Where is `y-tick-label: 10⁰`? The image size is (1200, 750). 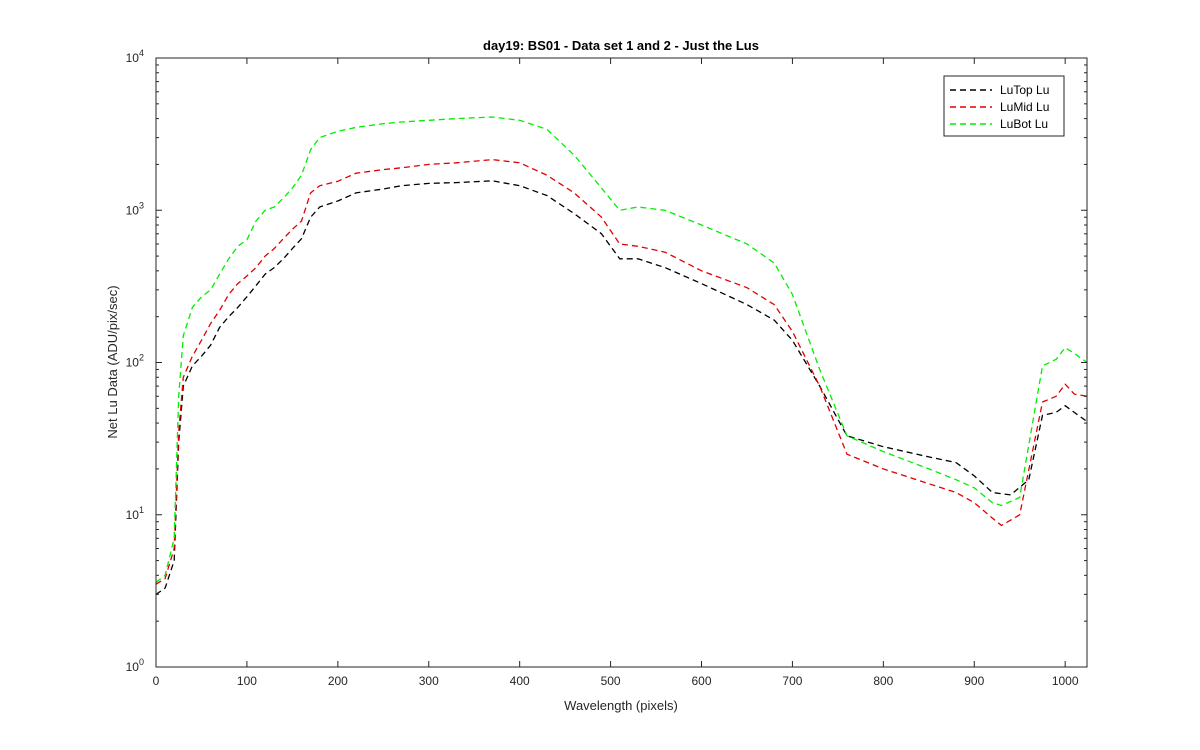
y-tick-label: 10⁰ is located at coordinates (135, 665).